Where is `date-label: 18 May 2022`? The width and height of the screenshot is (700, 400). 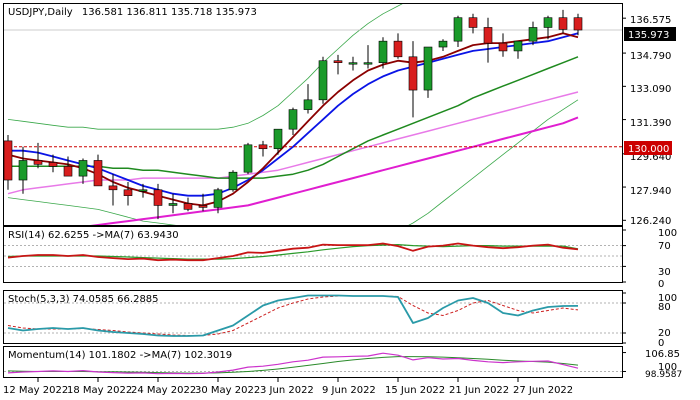
date-label: 18 May 2022 is located at coordinates (99, 390).